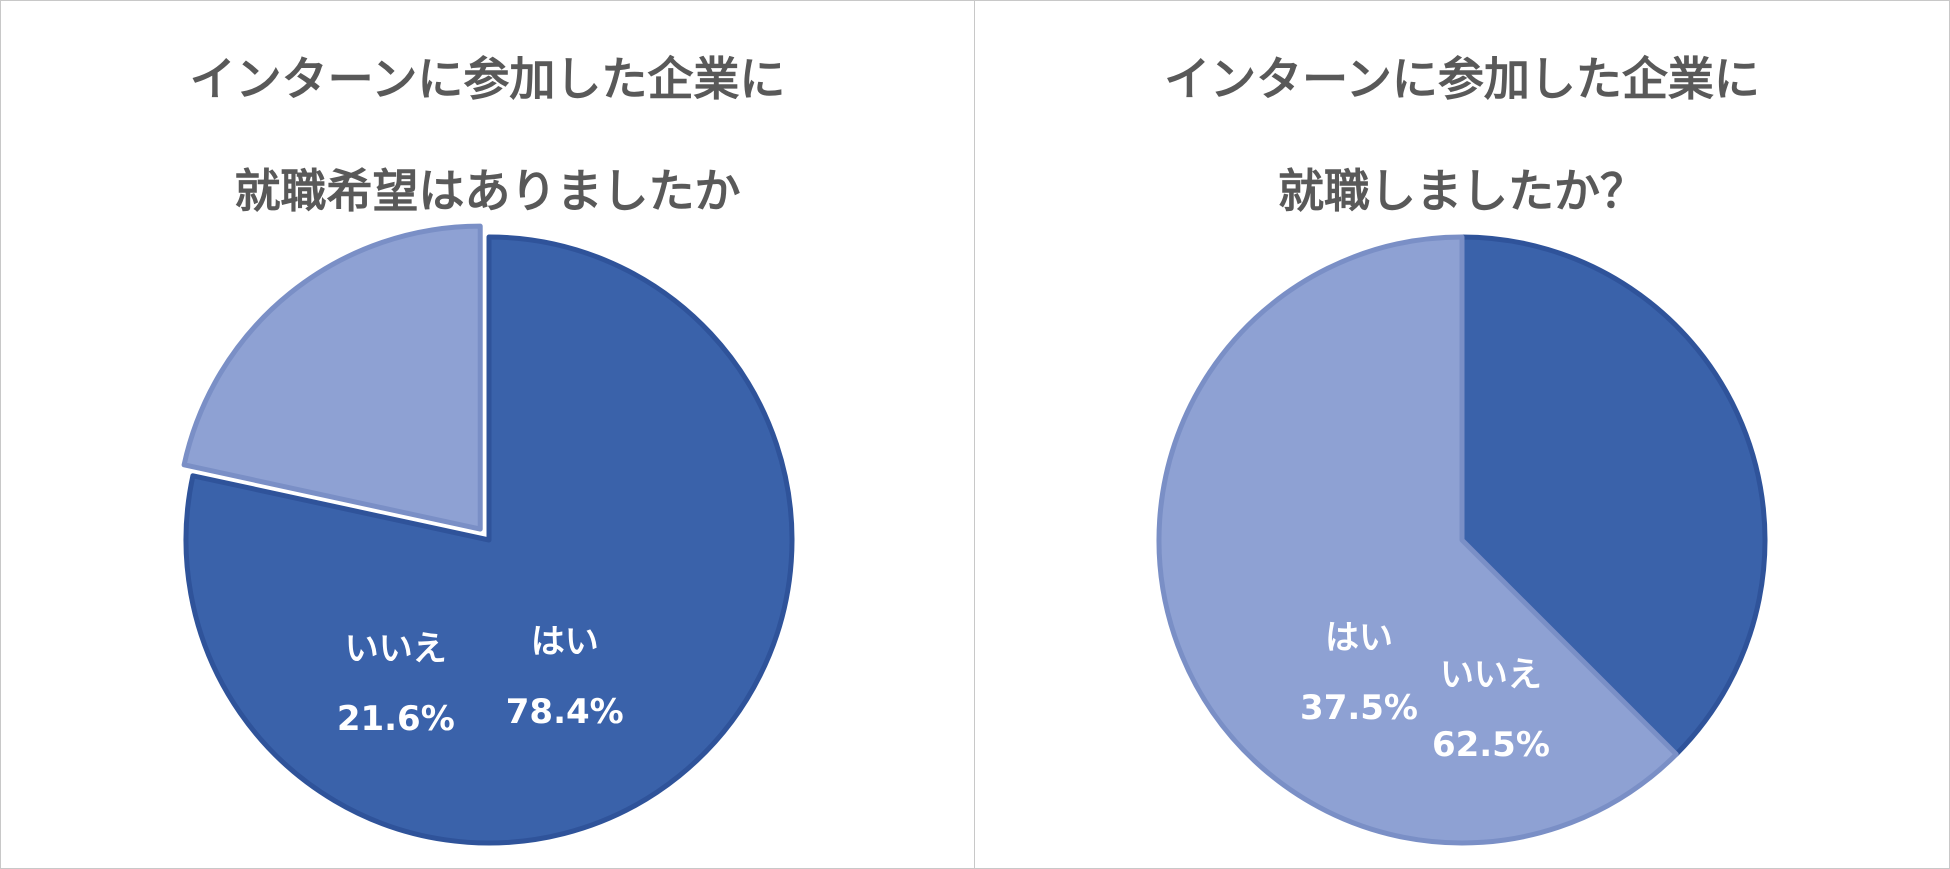  What do you see at coordinates (1462, 191) in the screenshot?
I see `chart-title-line-2: 就職しましたか？` at bounding box center [1462, 191].